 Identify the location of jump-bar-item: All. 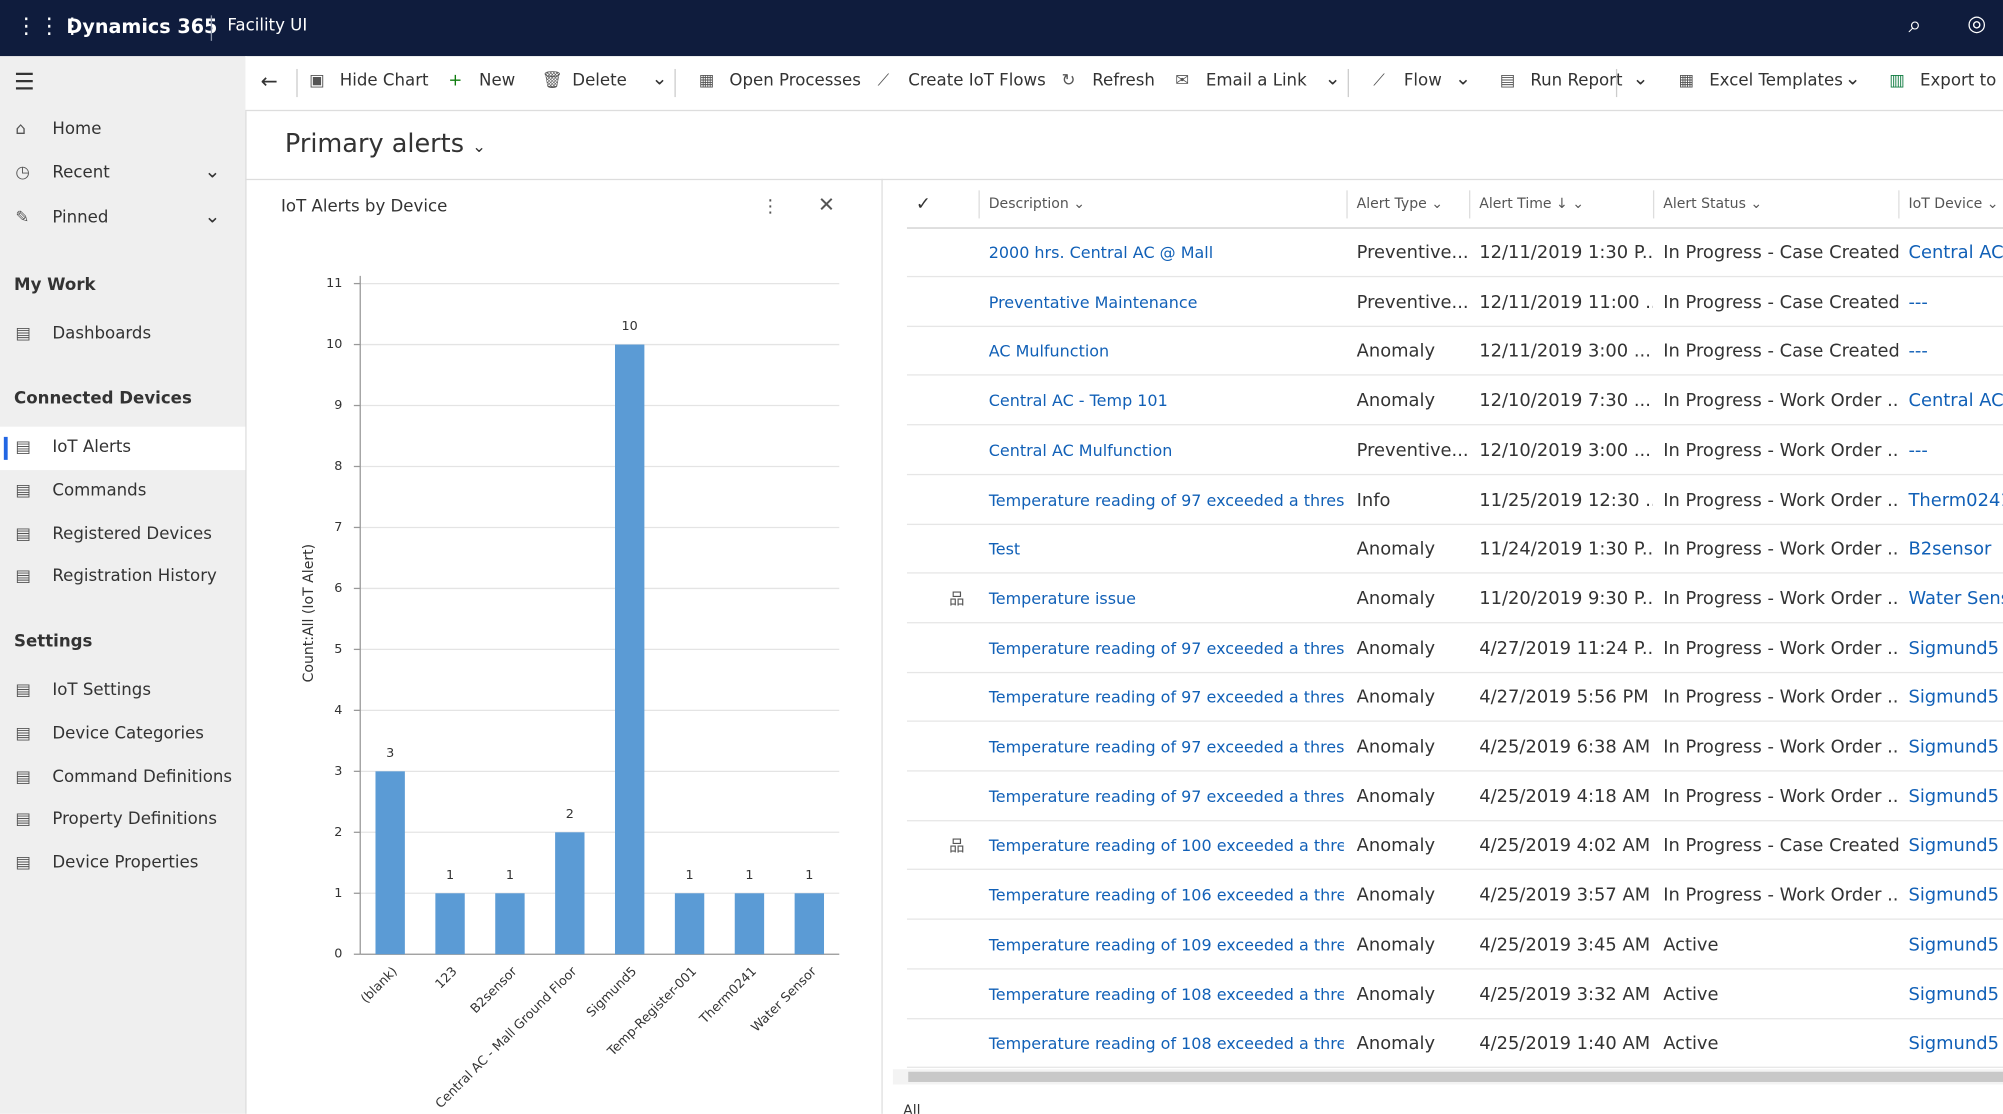
(912, 1108).